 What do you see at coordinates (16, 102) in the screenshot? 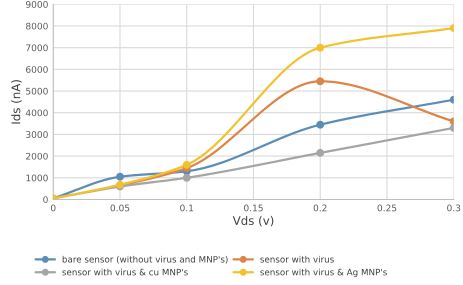
I see `y-axis-title: Ids (nA)` at bounding box center [16, 102].